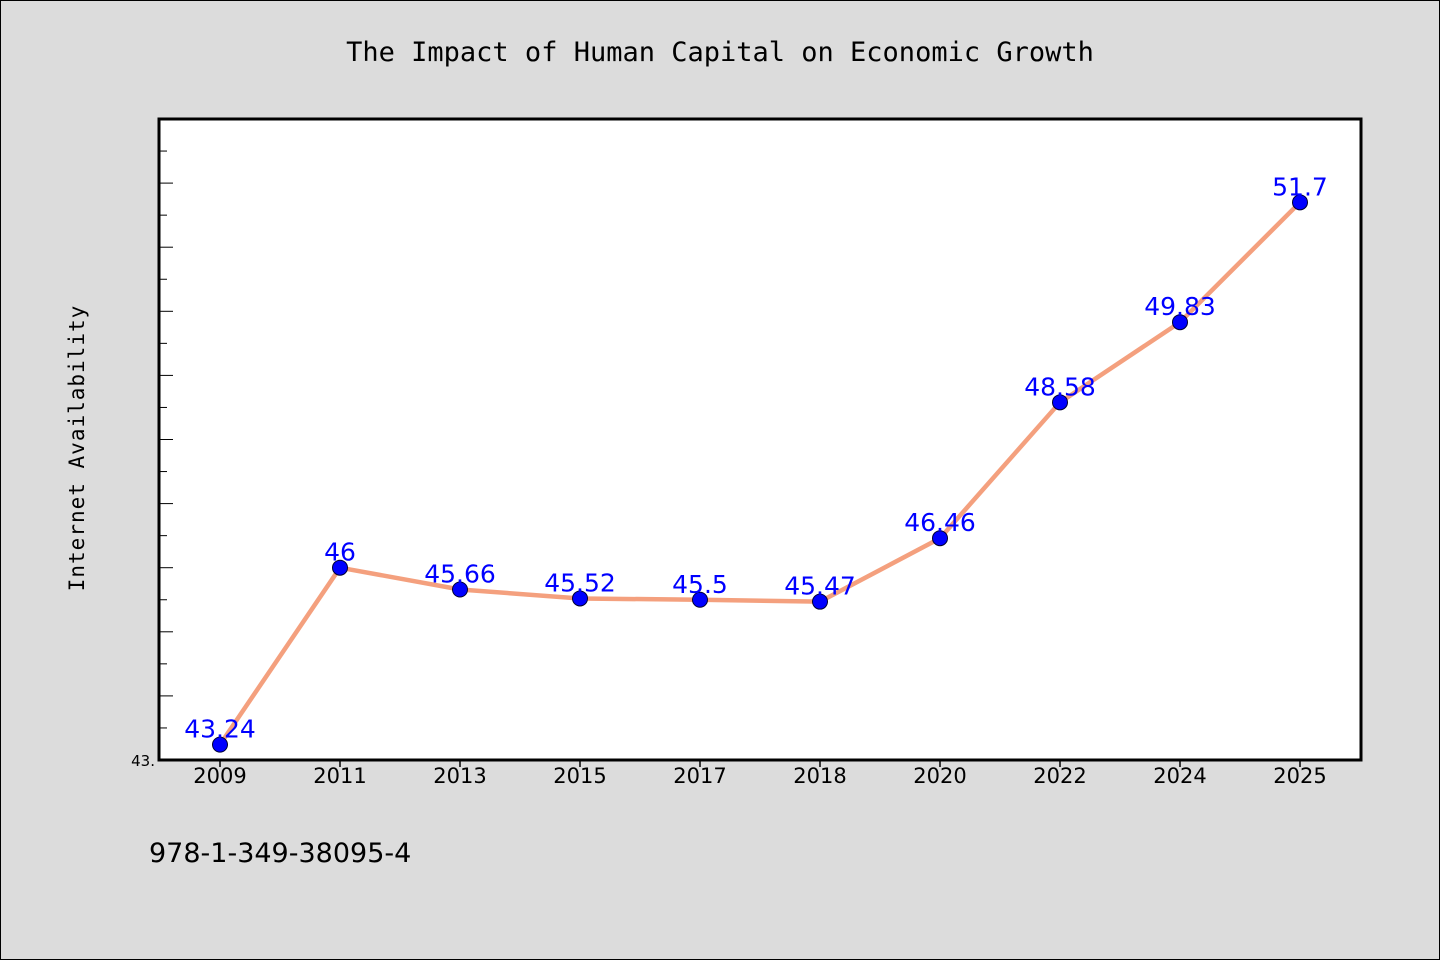 Image resolution: width=1440 pixels, height=960 pixels. Describe the element at coordinates (699, 776) in the screenshot. I see `x-tick-label: 2017` at that location.